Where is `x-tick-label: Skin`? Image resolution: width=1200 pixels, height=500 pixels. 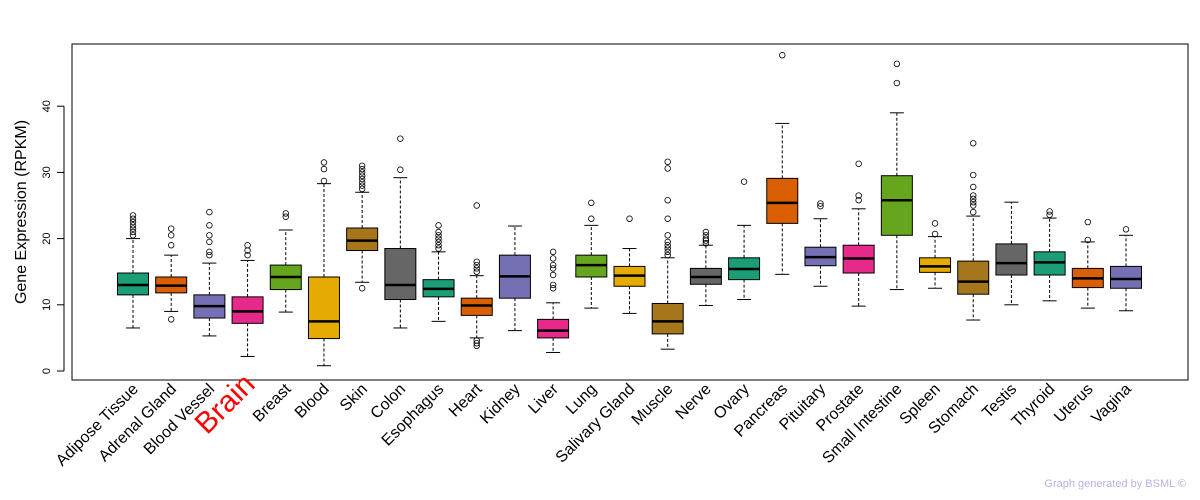
x-tick-label: Skin is located at coordinates (354, 398).